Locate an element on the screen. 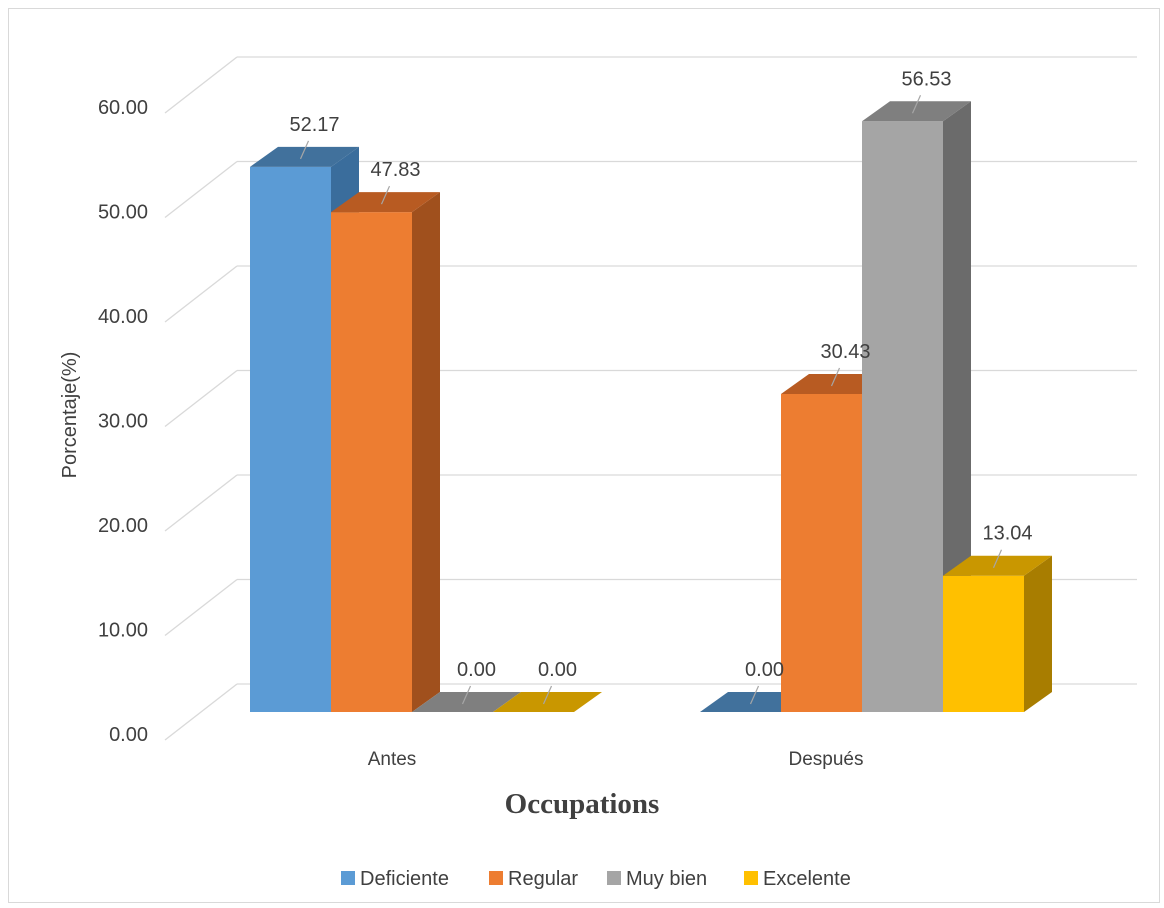 Image resolution: width=1164 pixels, height=908 pixels. y-tick-label: 30.00 is located at coordinates (123, 422).